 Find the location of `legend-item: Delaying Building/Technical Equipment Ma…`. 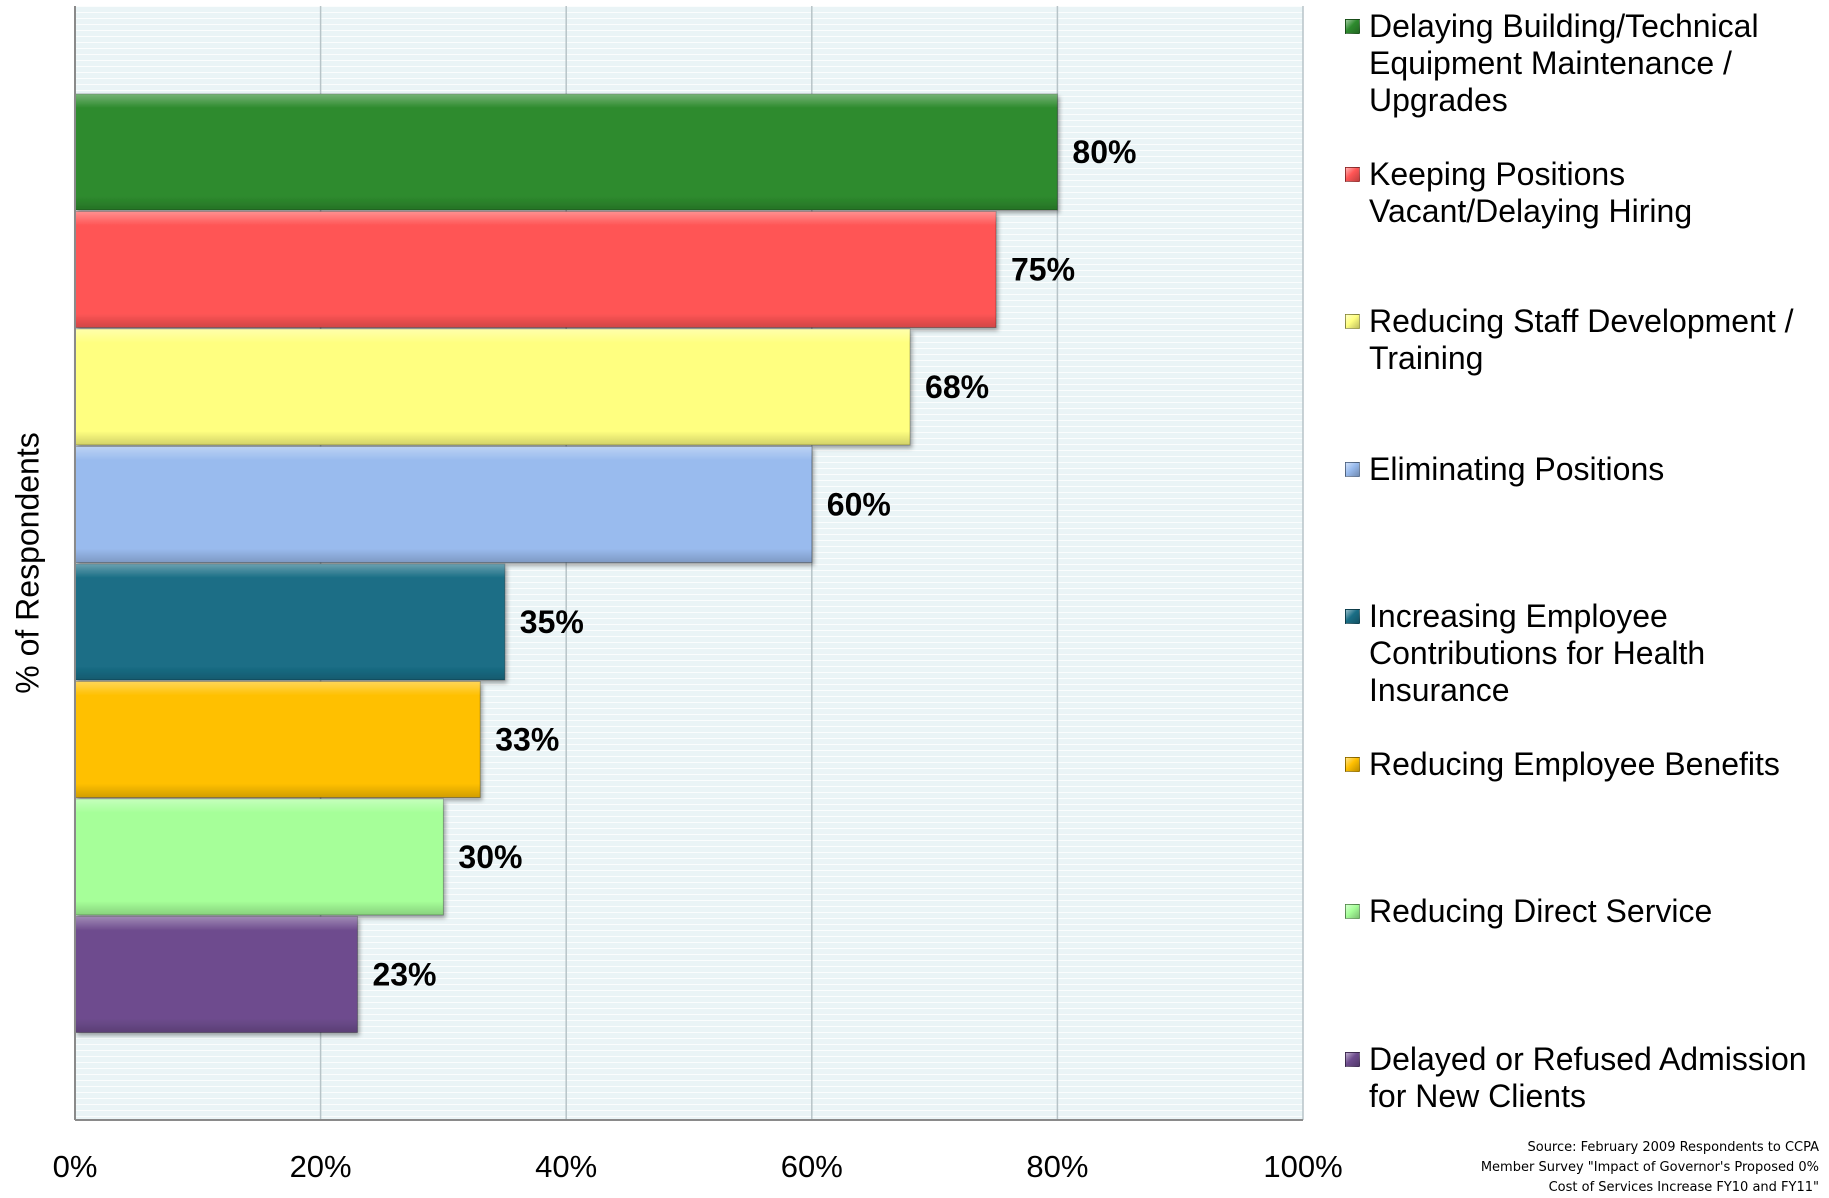

legend-item: Delaying Building/Technical Equipment Ma… is located at coordinates (1580, 63).